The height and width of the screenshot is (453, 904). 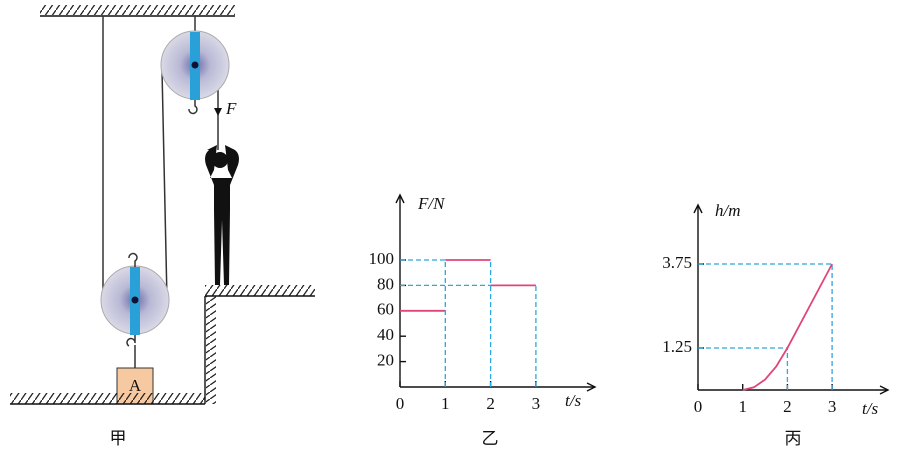 I want to click on caption: 乙, so click(x=490, y=438).